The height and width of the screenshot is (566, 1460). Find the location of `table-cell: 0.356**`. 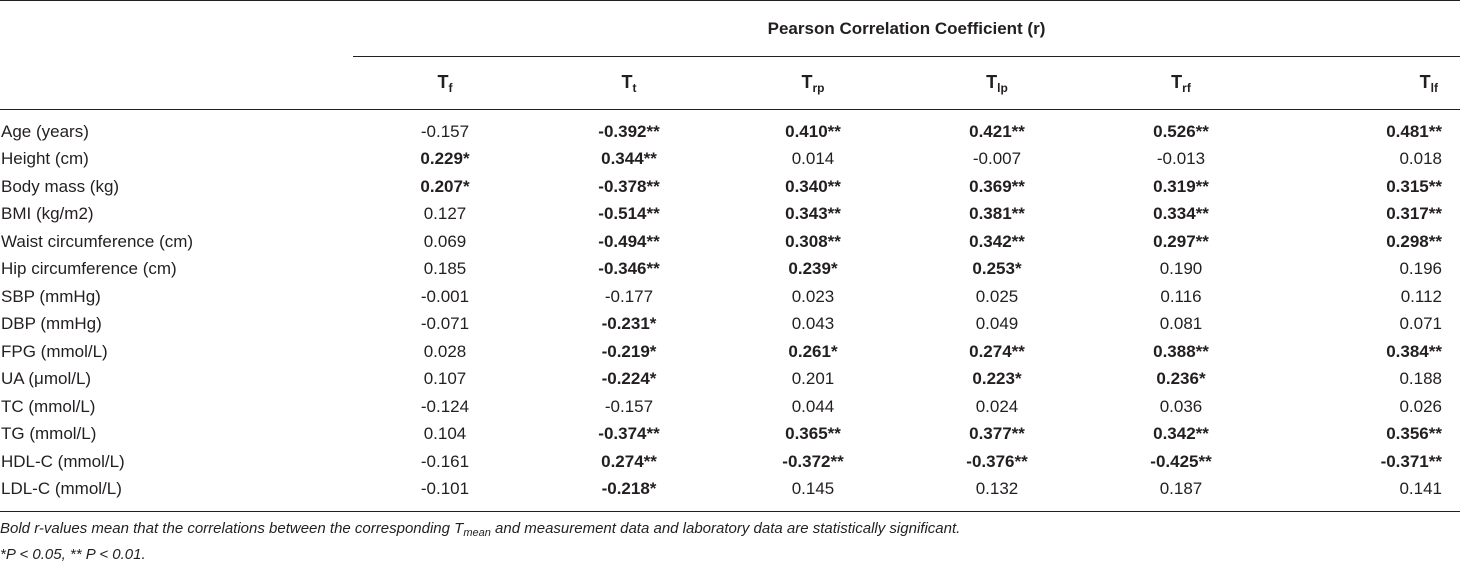

table-cell: 0.356** is located at coordinates (1414, 434).